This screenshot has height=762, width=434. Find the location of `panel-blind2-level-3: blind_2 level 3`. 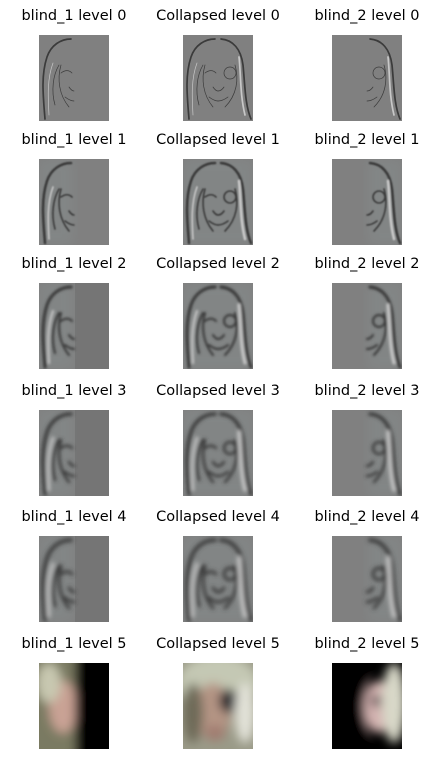

panel-blind2-level-3: blind_2 level 3 is located at coordinates (365, 441).